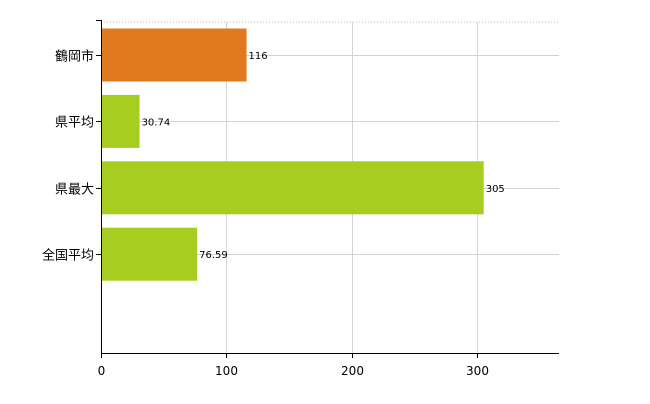 Image resolution: width=650 pixels, height=404 pixels. I want to click on y-tick-label: 全国平均, so click(68, 256).